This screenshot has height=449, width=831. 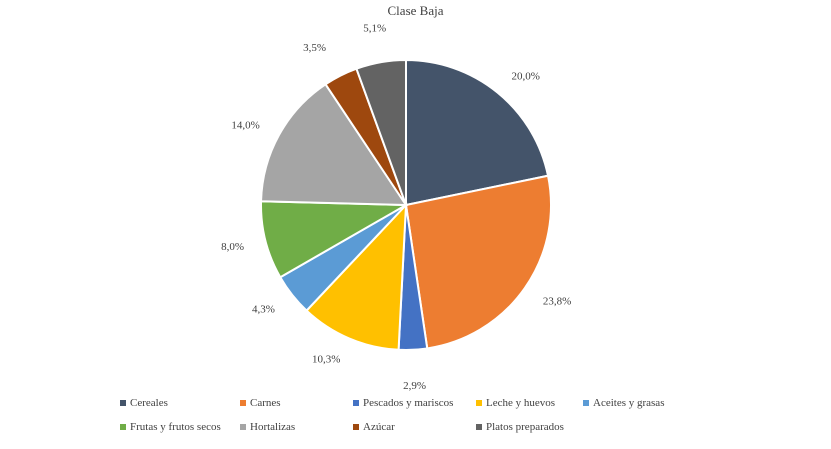 What do you see at coordinates (374, 28) in the screenshot?
I see `data-label-platos-preparados: 5,1%` at bounding box center [374, 28].